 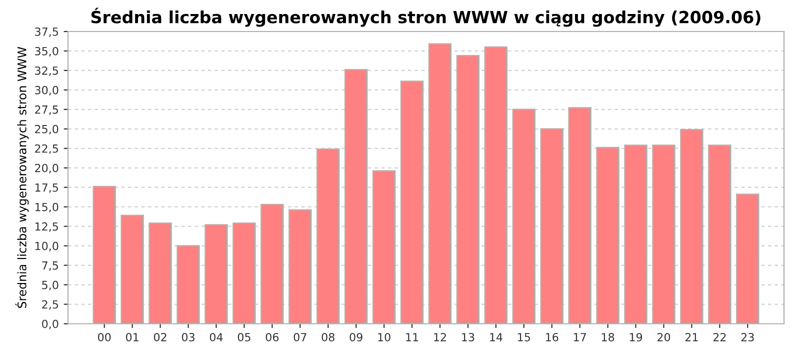 What do you see at coordinates (104, 337) in the screenshot?
I see `x-tick-label: 00` at bounding box center [104, 337].